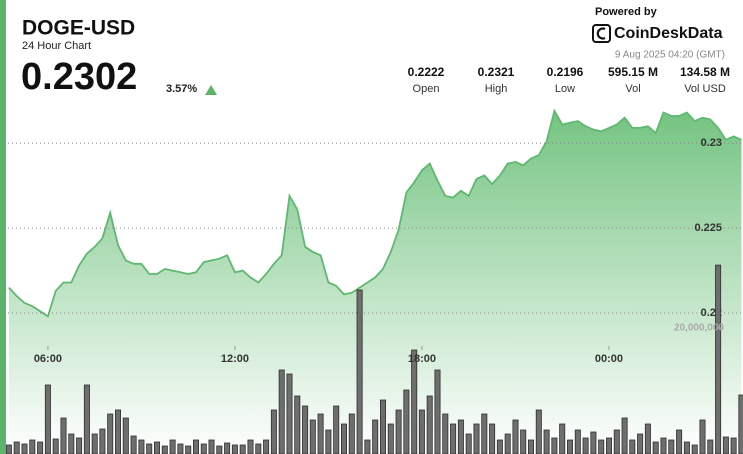 This screenshot has height=454, width=743. What do you see at coordinates (670, 55) in the screenshot?
I see `timestamp: 9 Aug 2025 04:20 (GMT)` at bounding box center [670, 55].